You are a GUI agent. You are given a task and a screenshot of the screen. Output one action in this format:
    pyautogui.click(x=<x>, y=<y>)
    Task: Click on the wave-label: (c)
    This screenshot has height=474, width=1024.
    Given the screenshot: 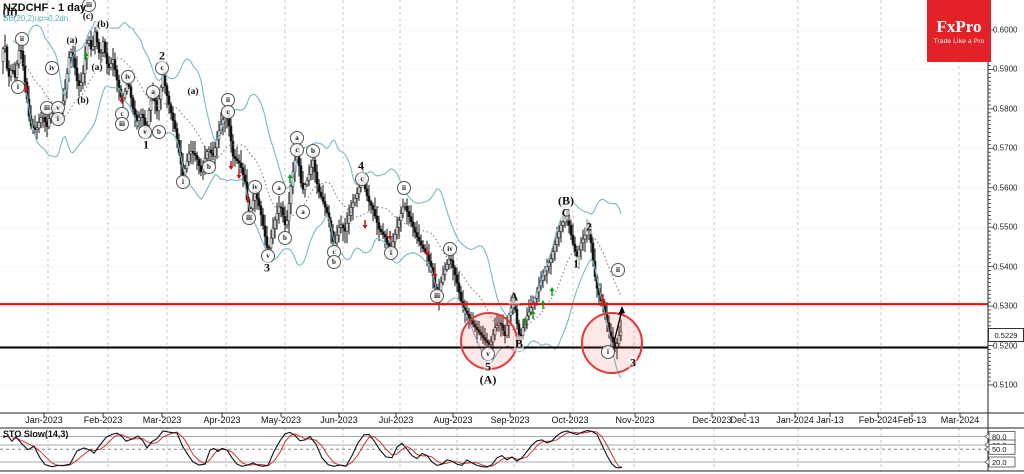 What is the action you would take?
    pyautogui.click(x=88, y=17)
    